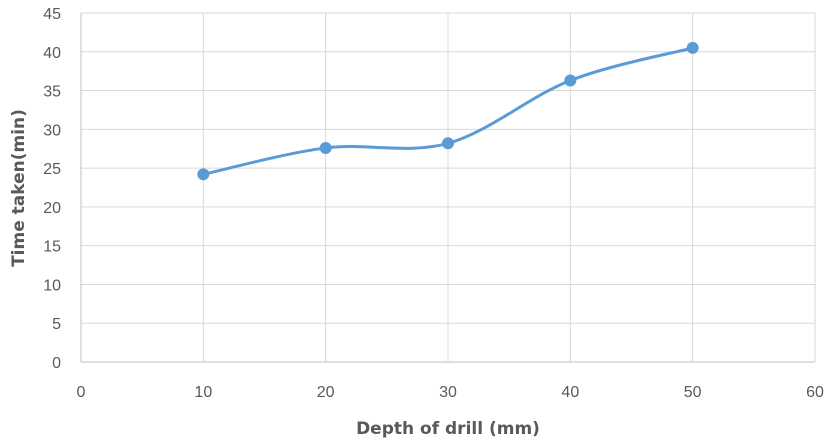  I want to click on y-axis-ticks: 0 5 10 15 20 25 30 35 40 45, so click(52, 189).